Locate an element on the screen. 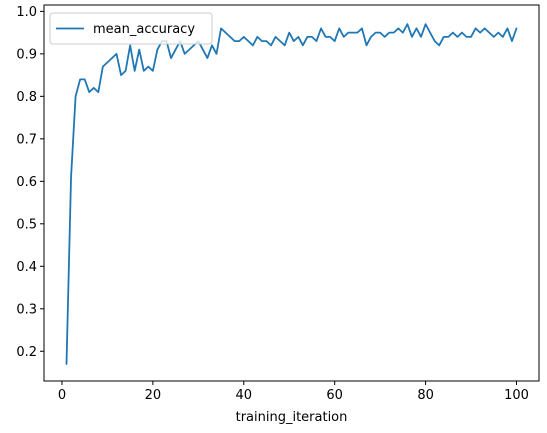 The width and height of the screenshot is (547, 433). legend-box is located at coordinates (131, 28).